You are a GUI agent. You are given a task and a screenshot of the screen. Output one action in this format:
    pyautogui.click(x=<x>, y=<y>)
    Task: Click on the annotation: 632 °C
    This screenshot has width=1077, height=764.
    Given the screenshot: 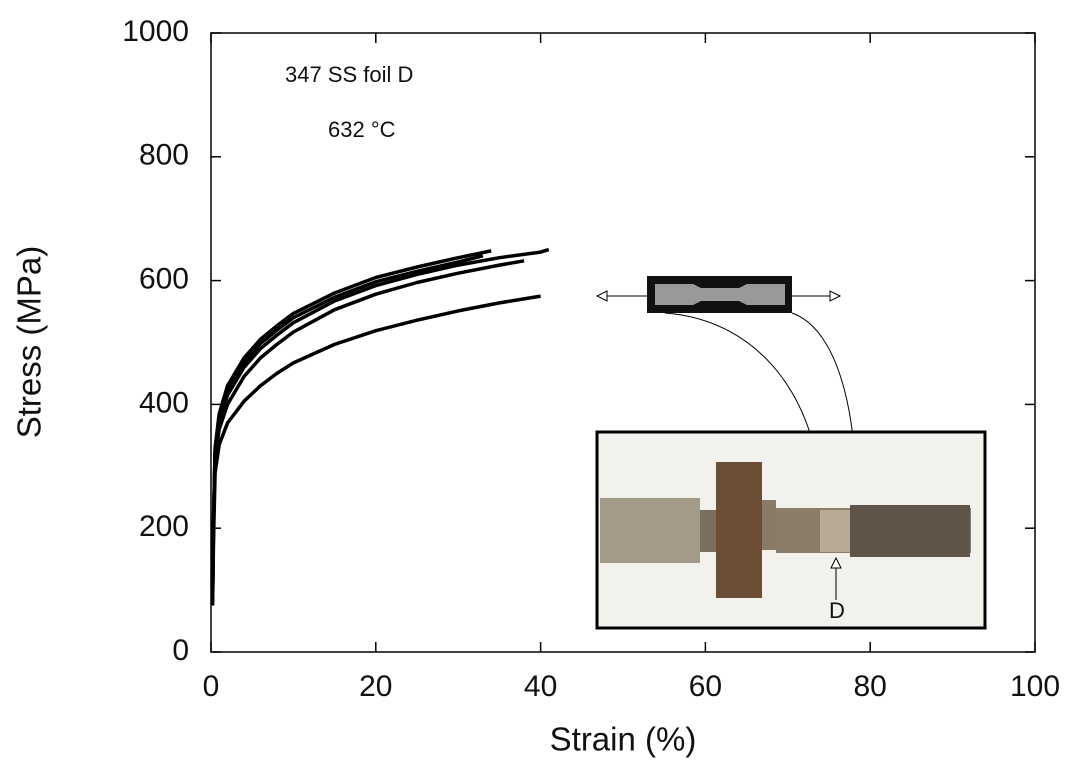 What is the action you would take?
    pyautogui.click(x=362, y=129)
    